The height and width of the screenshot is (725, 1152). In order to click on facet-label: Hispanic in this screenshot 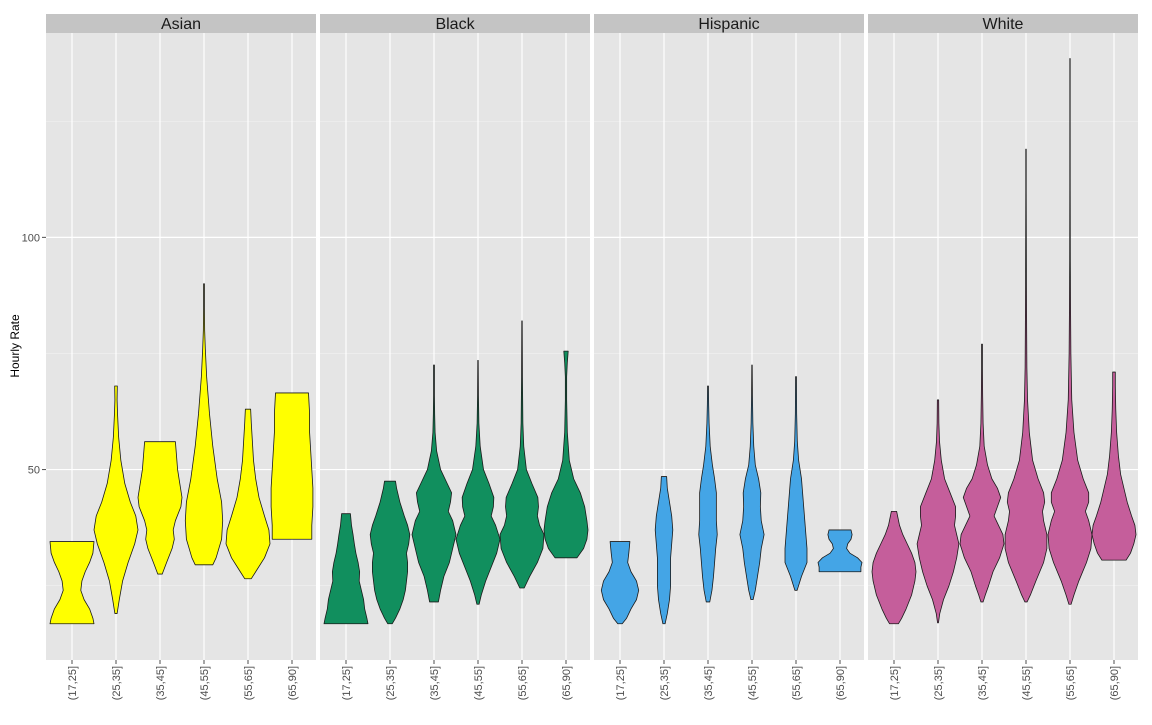, I will do `click(728, 24)`.